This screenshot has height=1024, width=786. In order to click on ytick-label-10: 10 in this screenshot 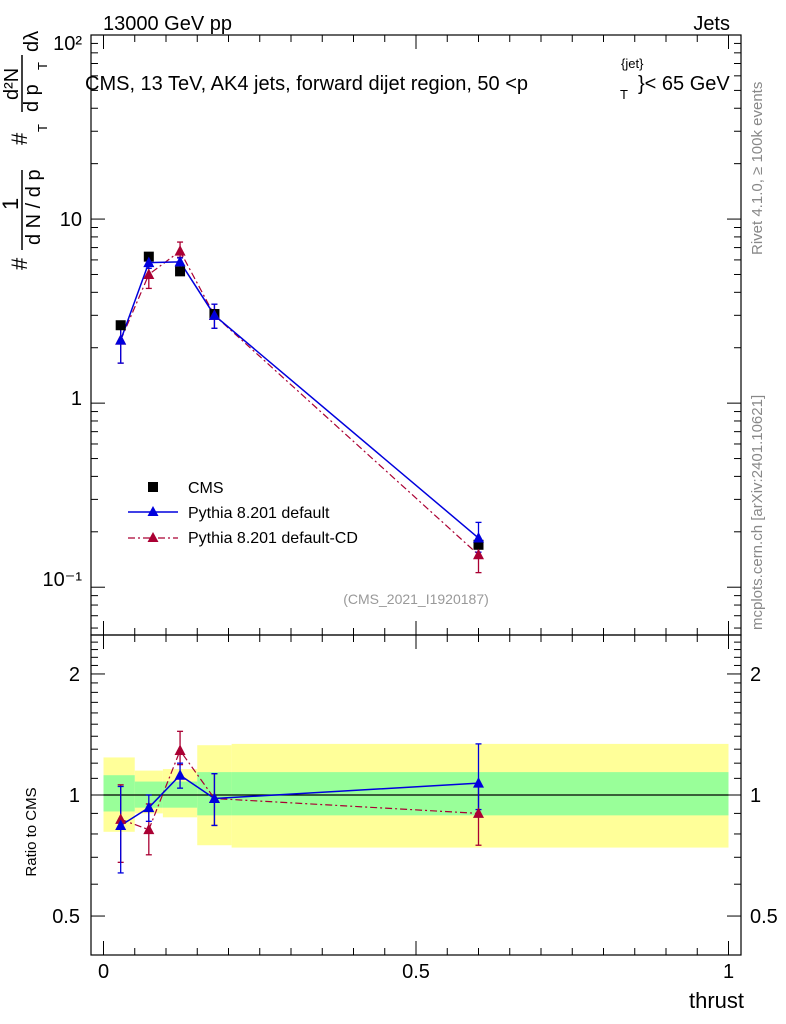, I will do `click(71, 220)`.